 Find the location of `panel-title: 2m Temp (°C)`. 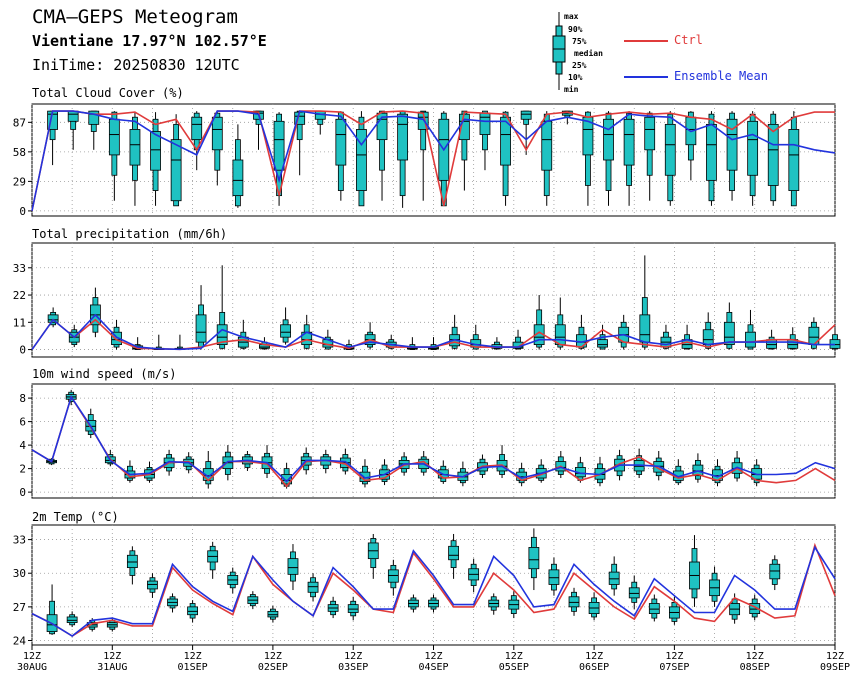

panel-title: 2m Temp (°C) is located at coordinates (75, 517).